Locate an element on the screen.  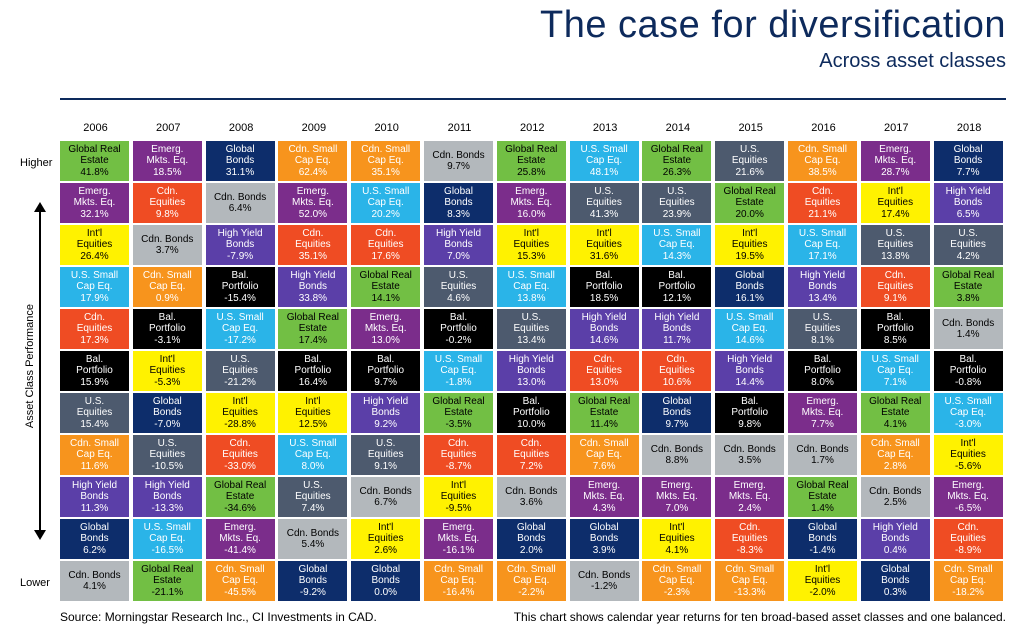
return-cell: U.S. Equities 23.9% is located at coordinates (677, 203).